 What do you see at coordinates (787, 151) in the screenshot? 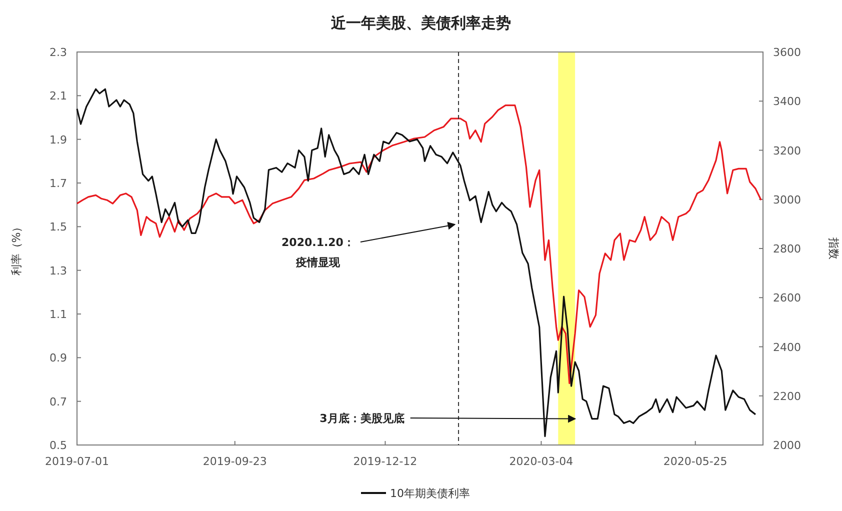
I see `y2-tick-label: 3200` at bounding box center [787, 151].